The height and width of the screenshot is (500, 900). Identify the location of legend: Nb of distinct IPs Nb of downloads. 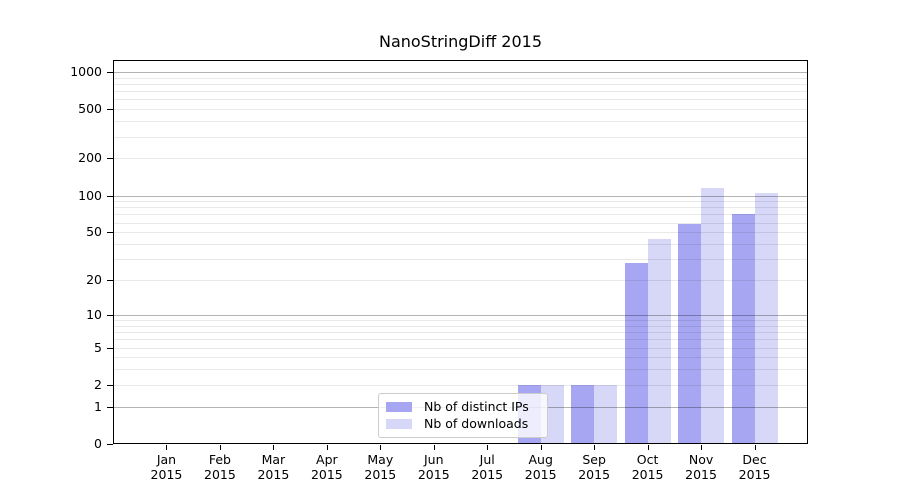
(463, 415).